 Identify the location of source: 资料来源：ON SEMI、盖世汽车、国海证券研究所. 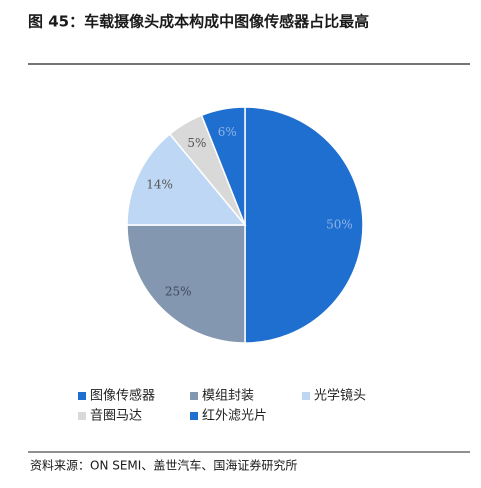
(163, 465).